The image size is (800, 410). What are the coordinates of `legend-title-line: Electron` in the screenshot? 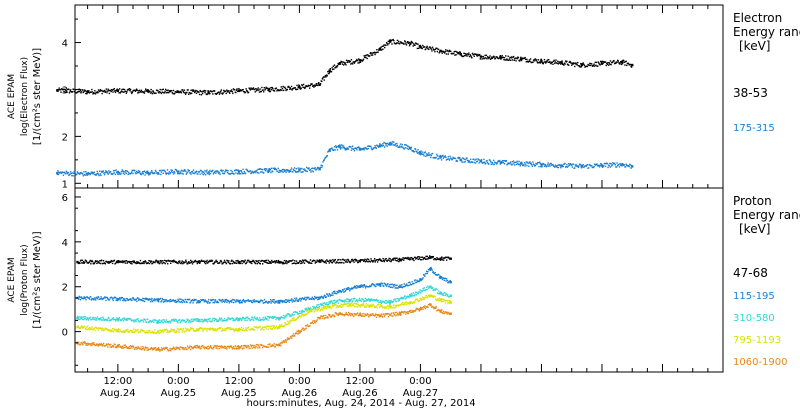 It's located at (757, 18).